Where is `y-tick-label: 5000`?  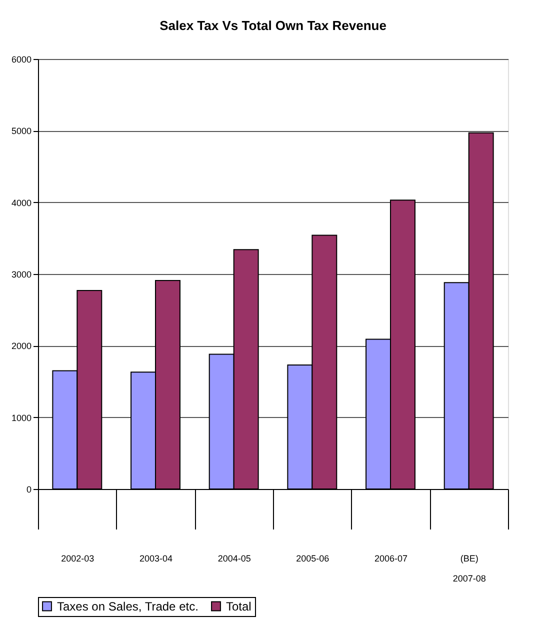 y-tick-label: 5000 is located at coordinates (21, 131).